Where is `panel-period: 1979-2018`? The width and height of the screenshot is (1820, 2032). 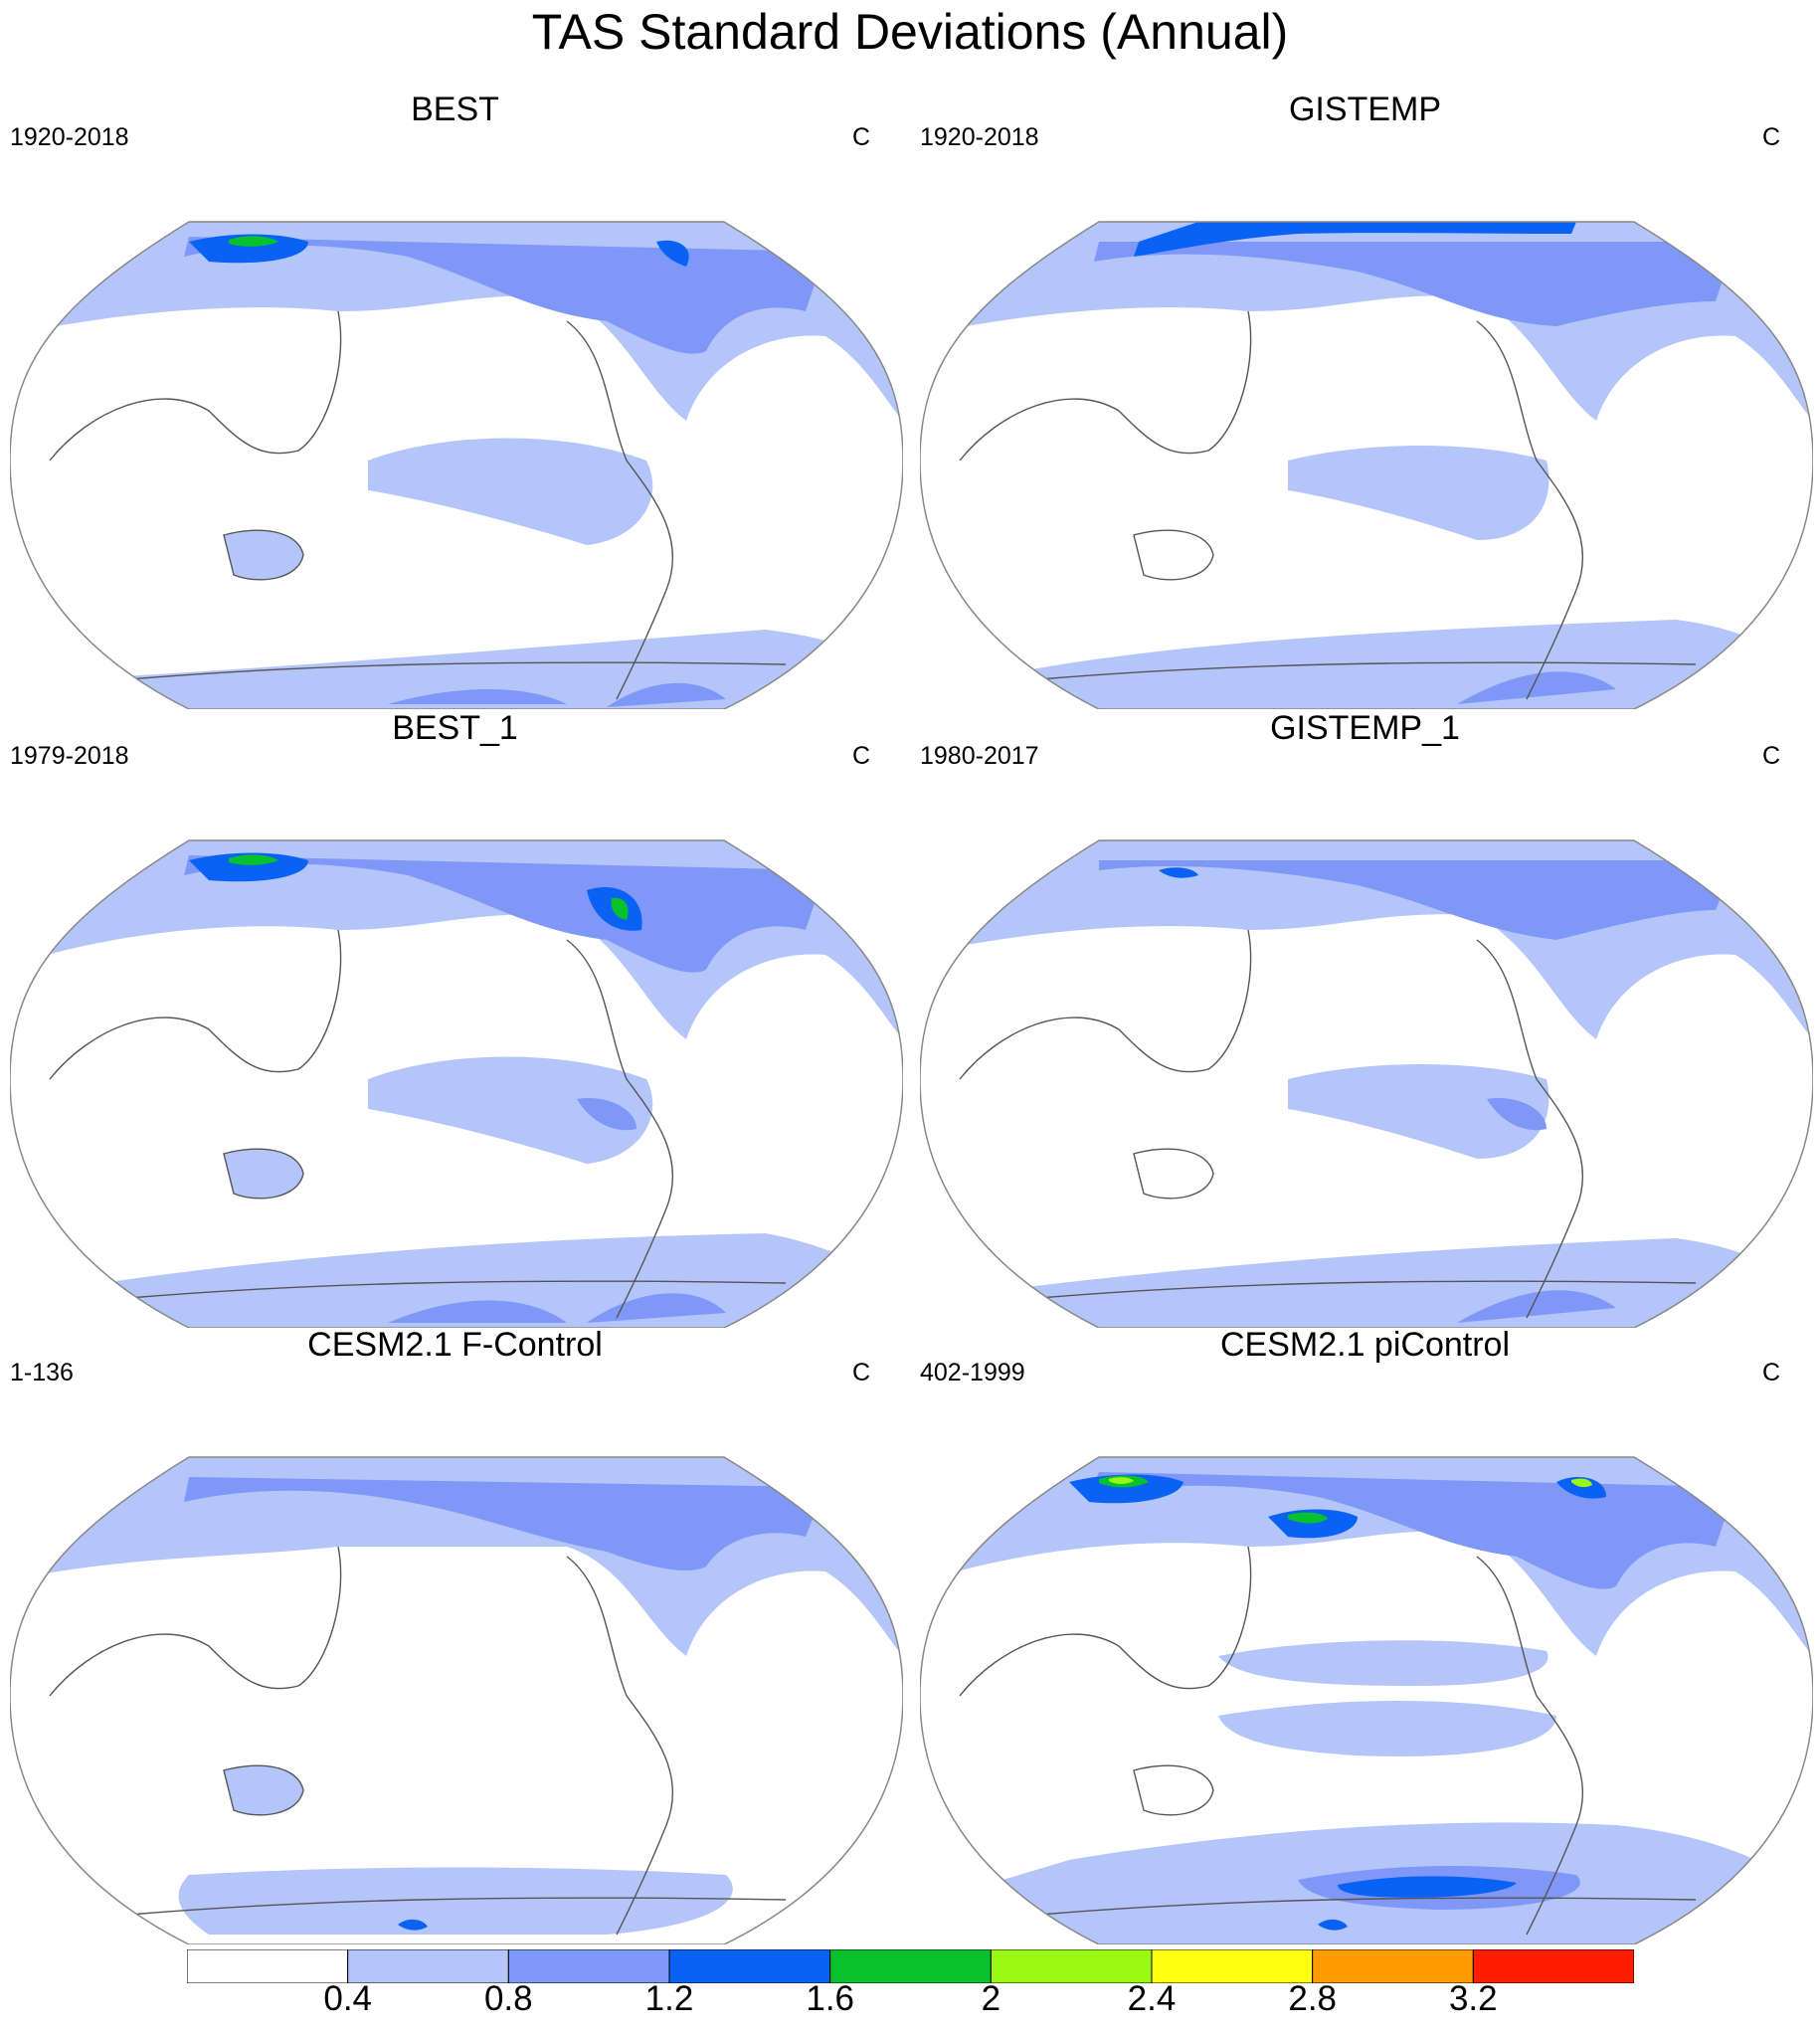
panel-period: 1979-2018 is located at coordinates (69, 756).